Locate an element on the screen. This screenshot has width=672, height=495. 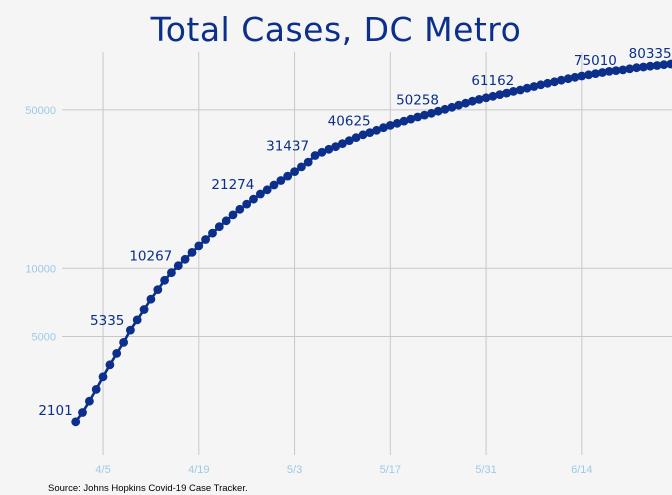
x-tick-label: 5/17 is located at coordinates (390, 470).